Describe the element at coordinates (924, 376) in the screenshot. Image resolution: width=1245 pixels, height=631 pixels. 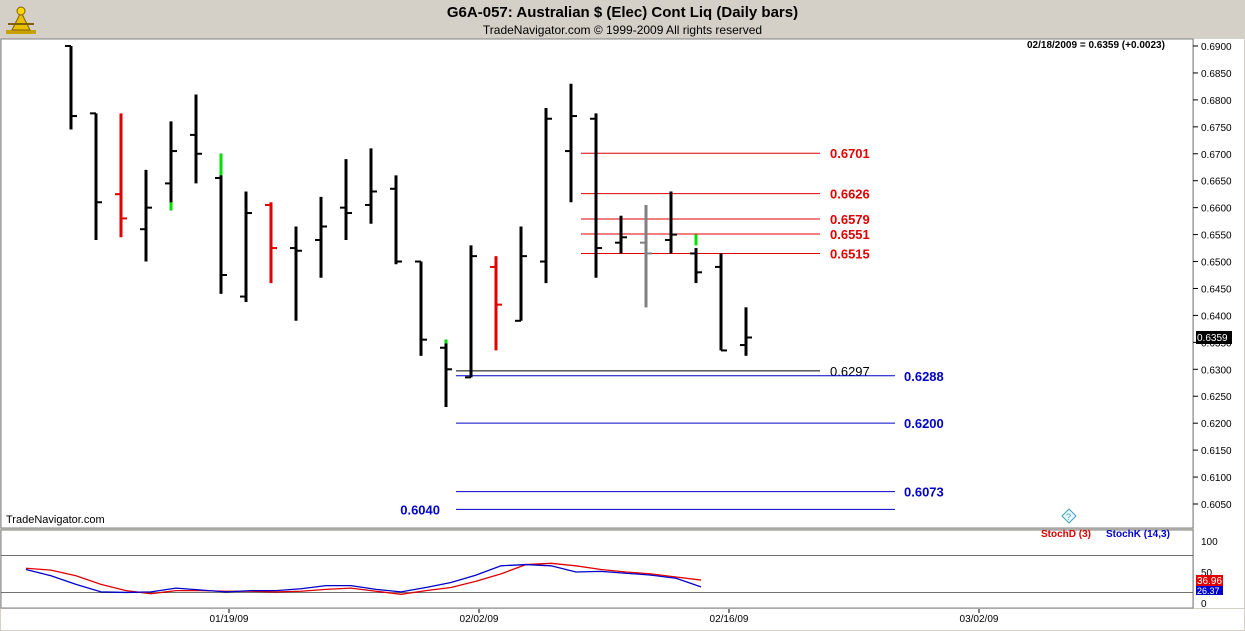
I see `level-label: 0.6288` at that location.